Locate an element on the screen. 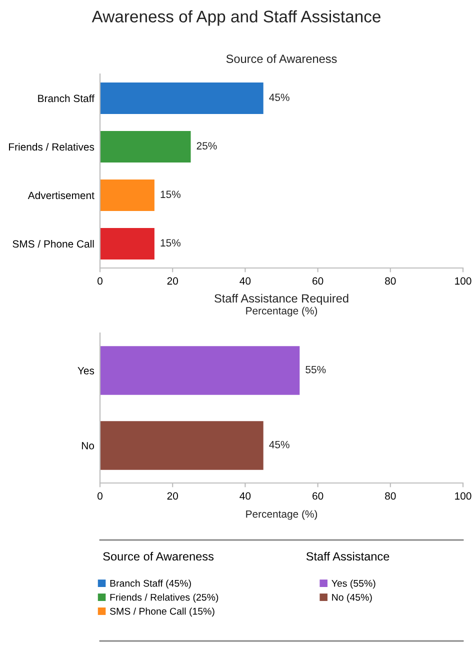 Image resolution: width=473 pixels, height=647 pixels. y-tick-label: Friends / Relatives is located at coordinates (51, 146).